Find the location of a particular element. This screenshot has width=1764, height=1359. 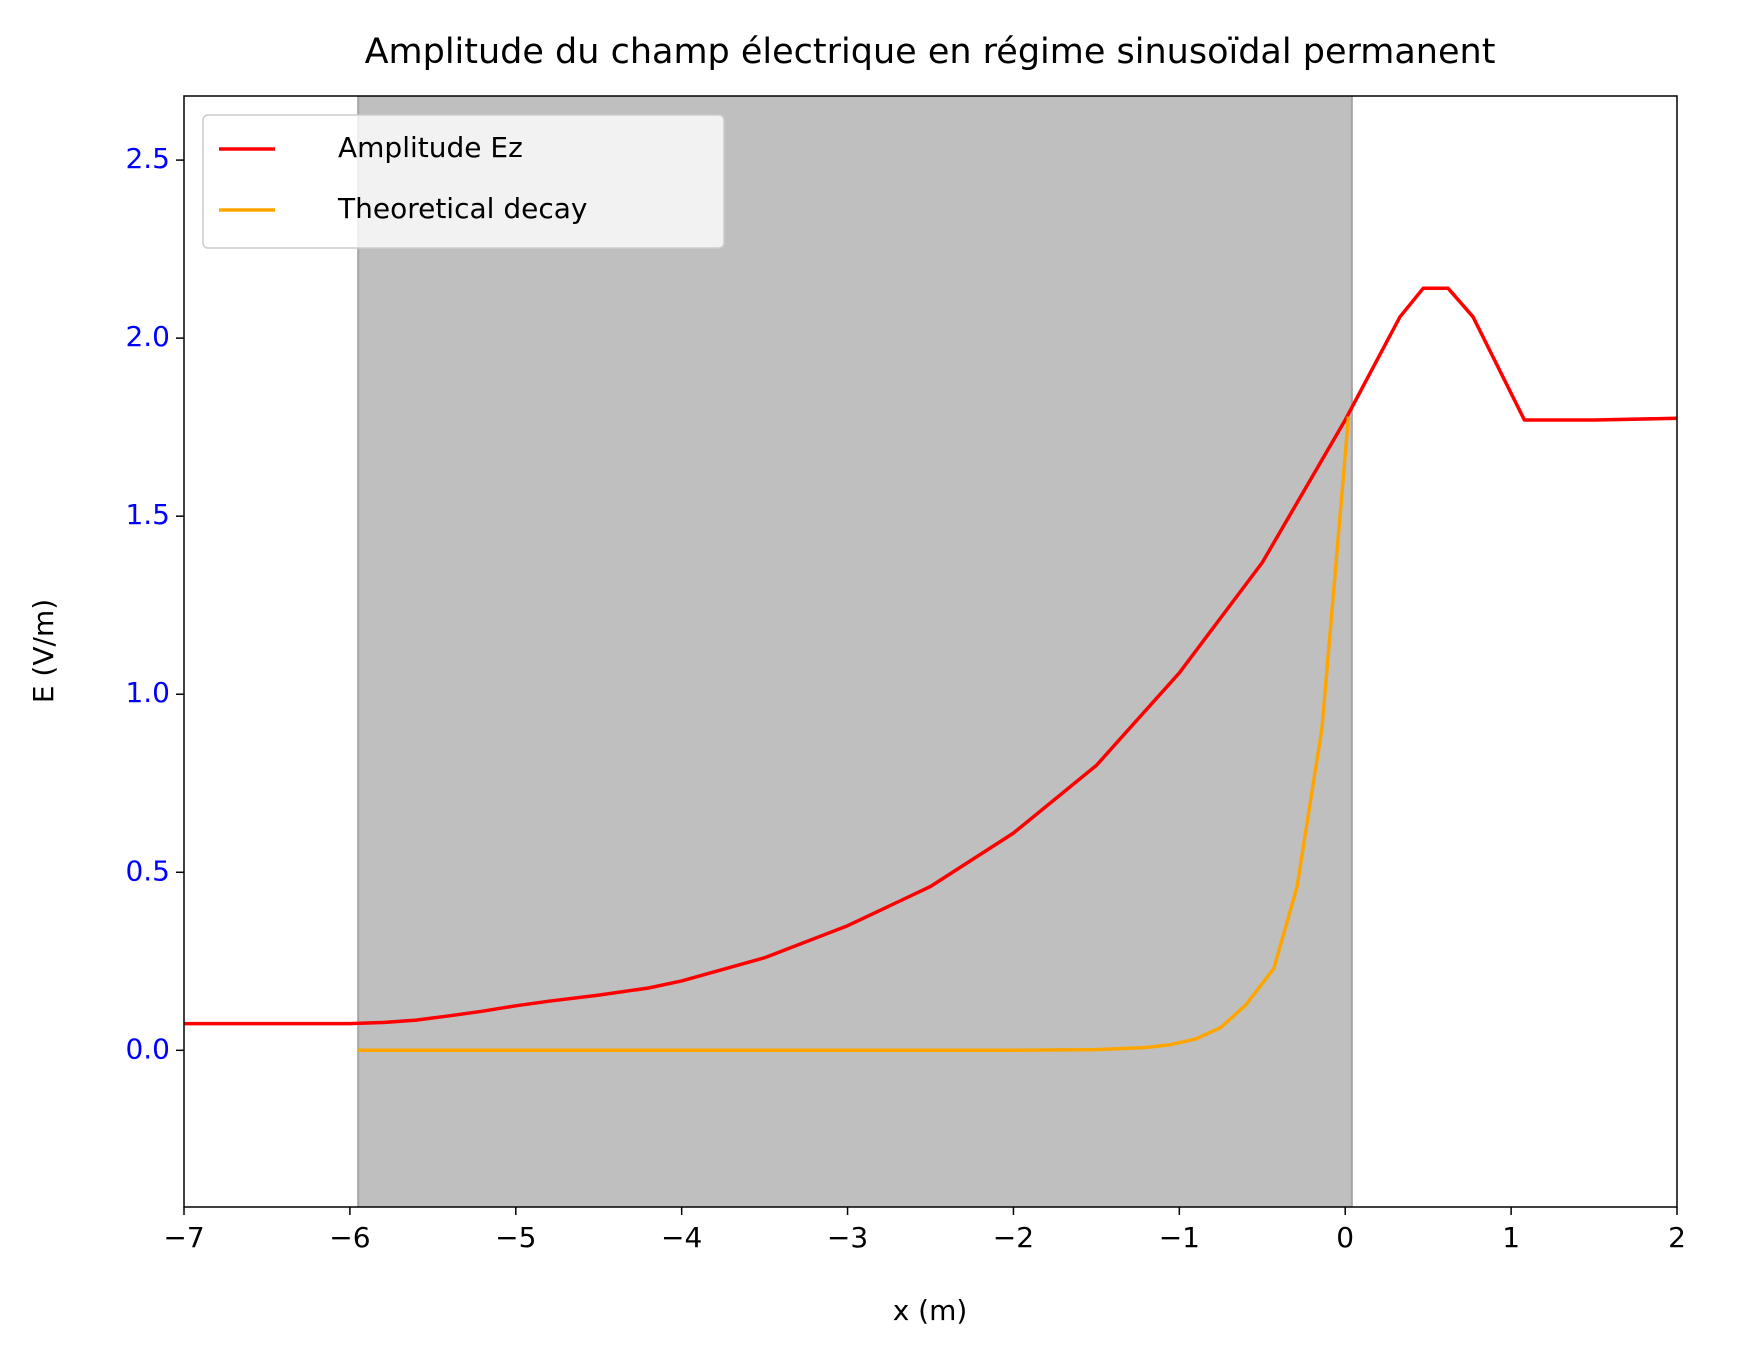

x-tick-label: −5 is located at coordinates (515, 1237).